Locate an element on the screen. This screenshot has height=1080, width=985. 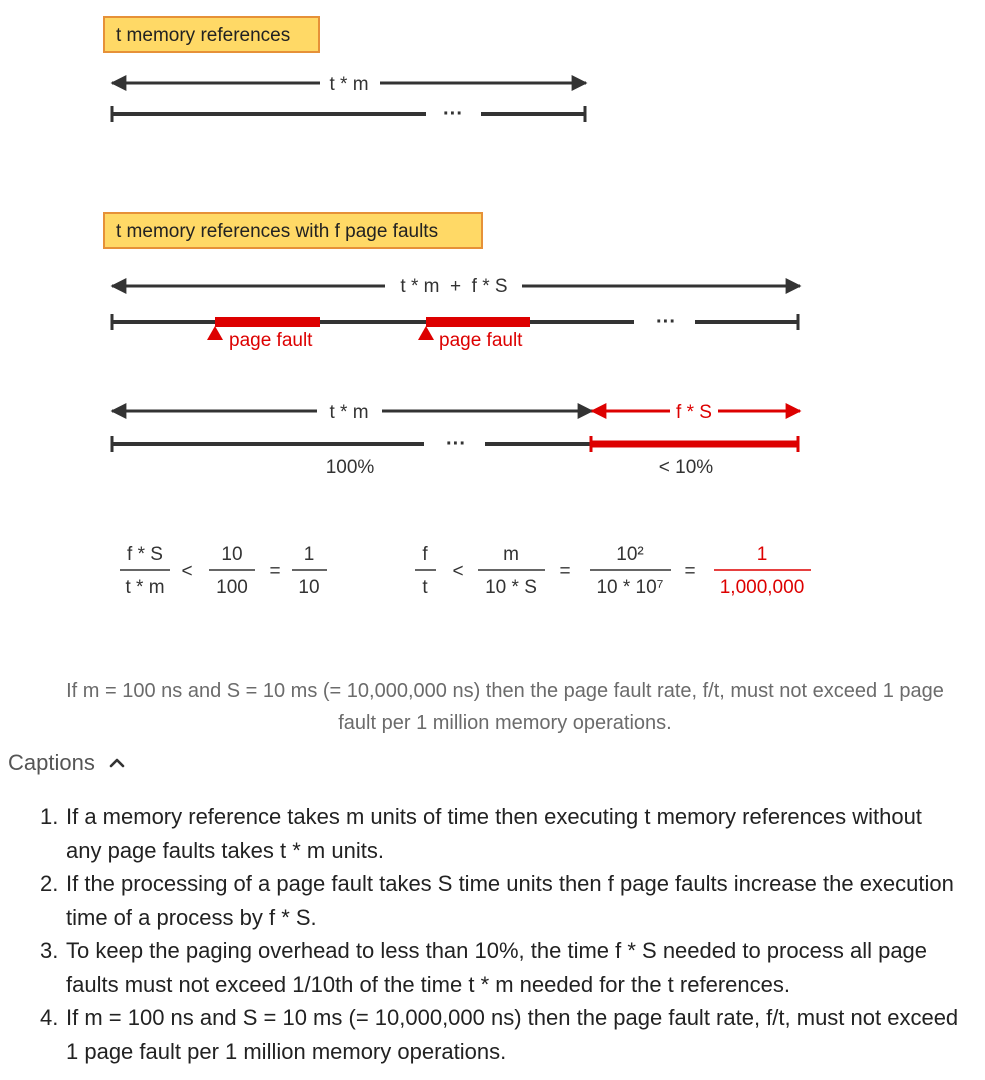
label-box-memory-references: t memory references is located at coordinates (211, 34).